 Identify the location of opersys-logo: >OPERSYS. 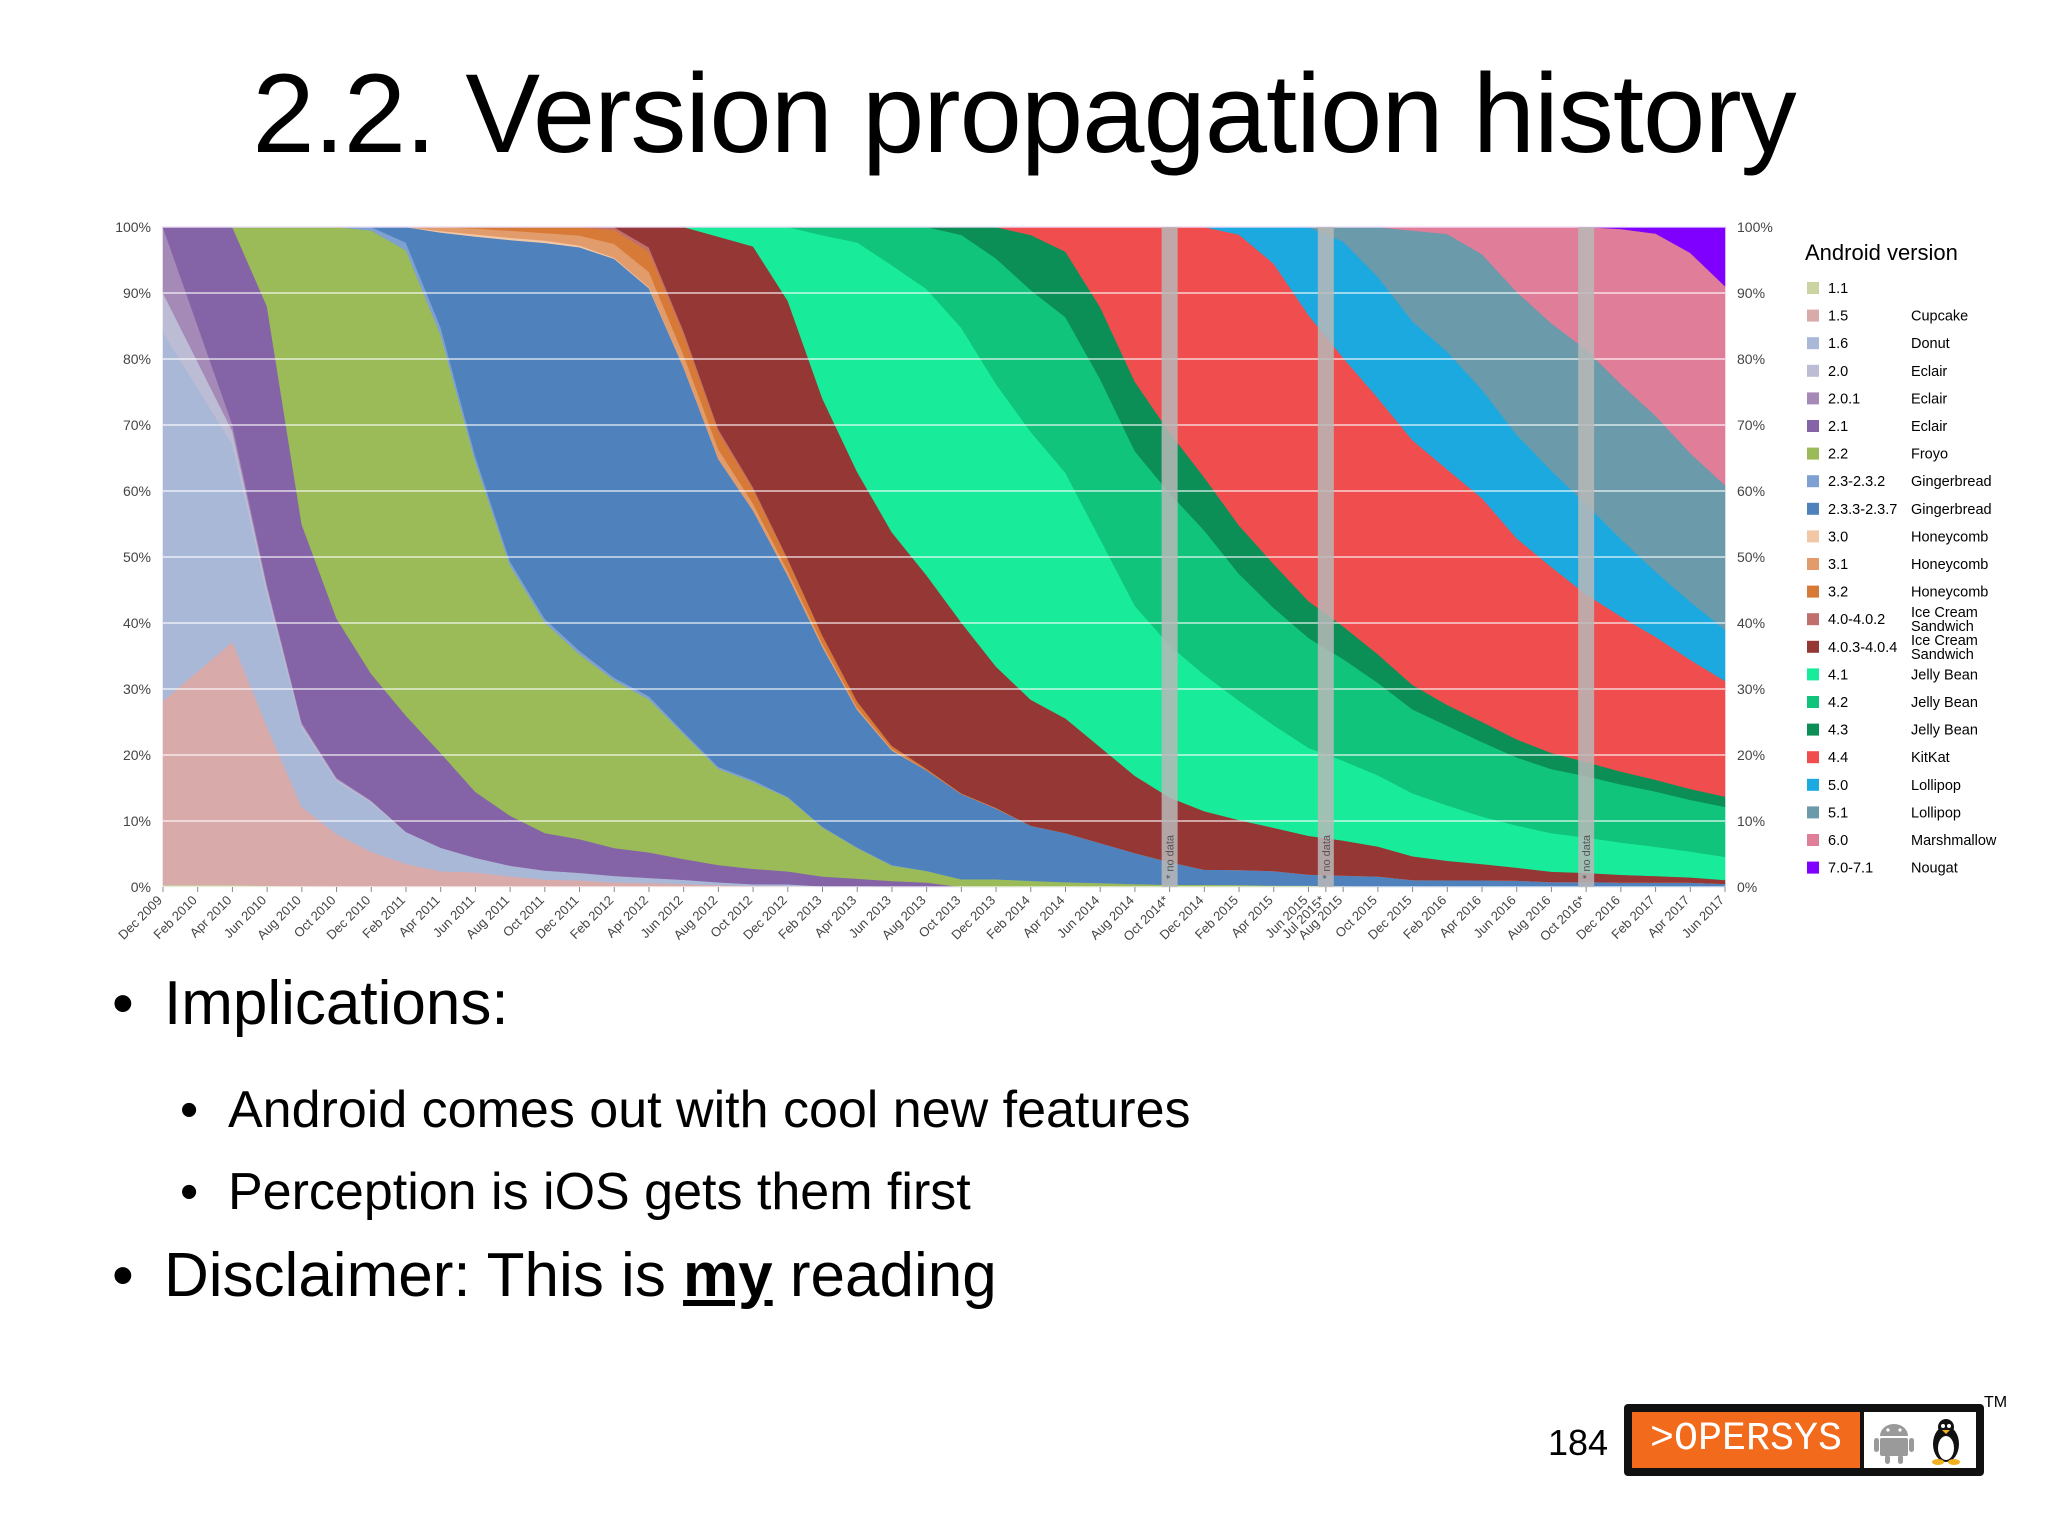
(1804, 1440).